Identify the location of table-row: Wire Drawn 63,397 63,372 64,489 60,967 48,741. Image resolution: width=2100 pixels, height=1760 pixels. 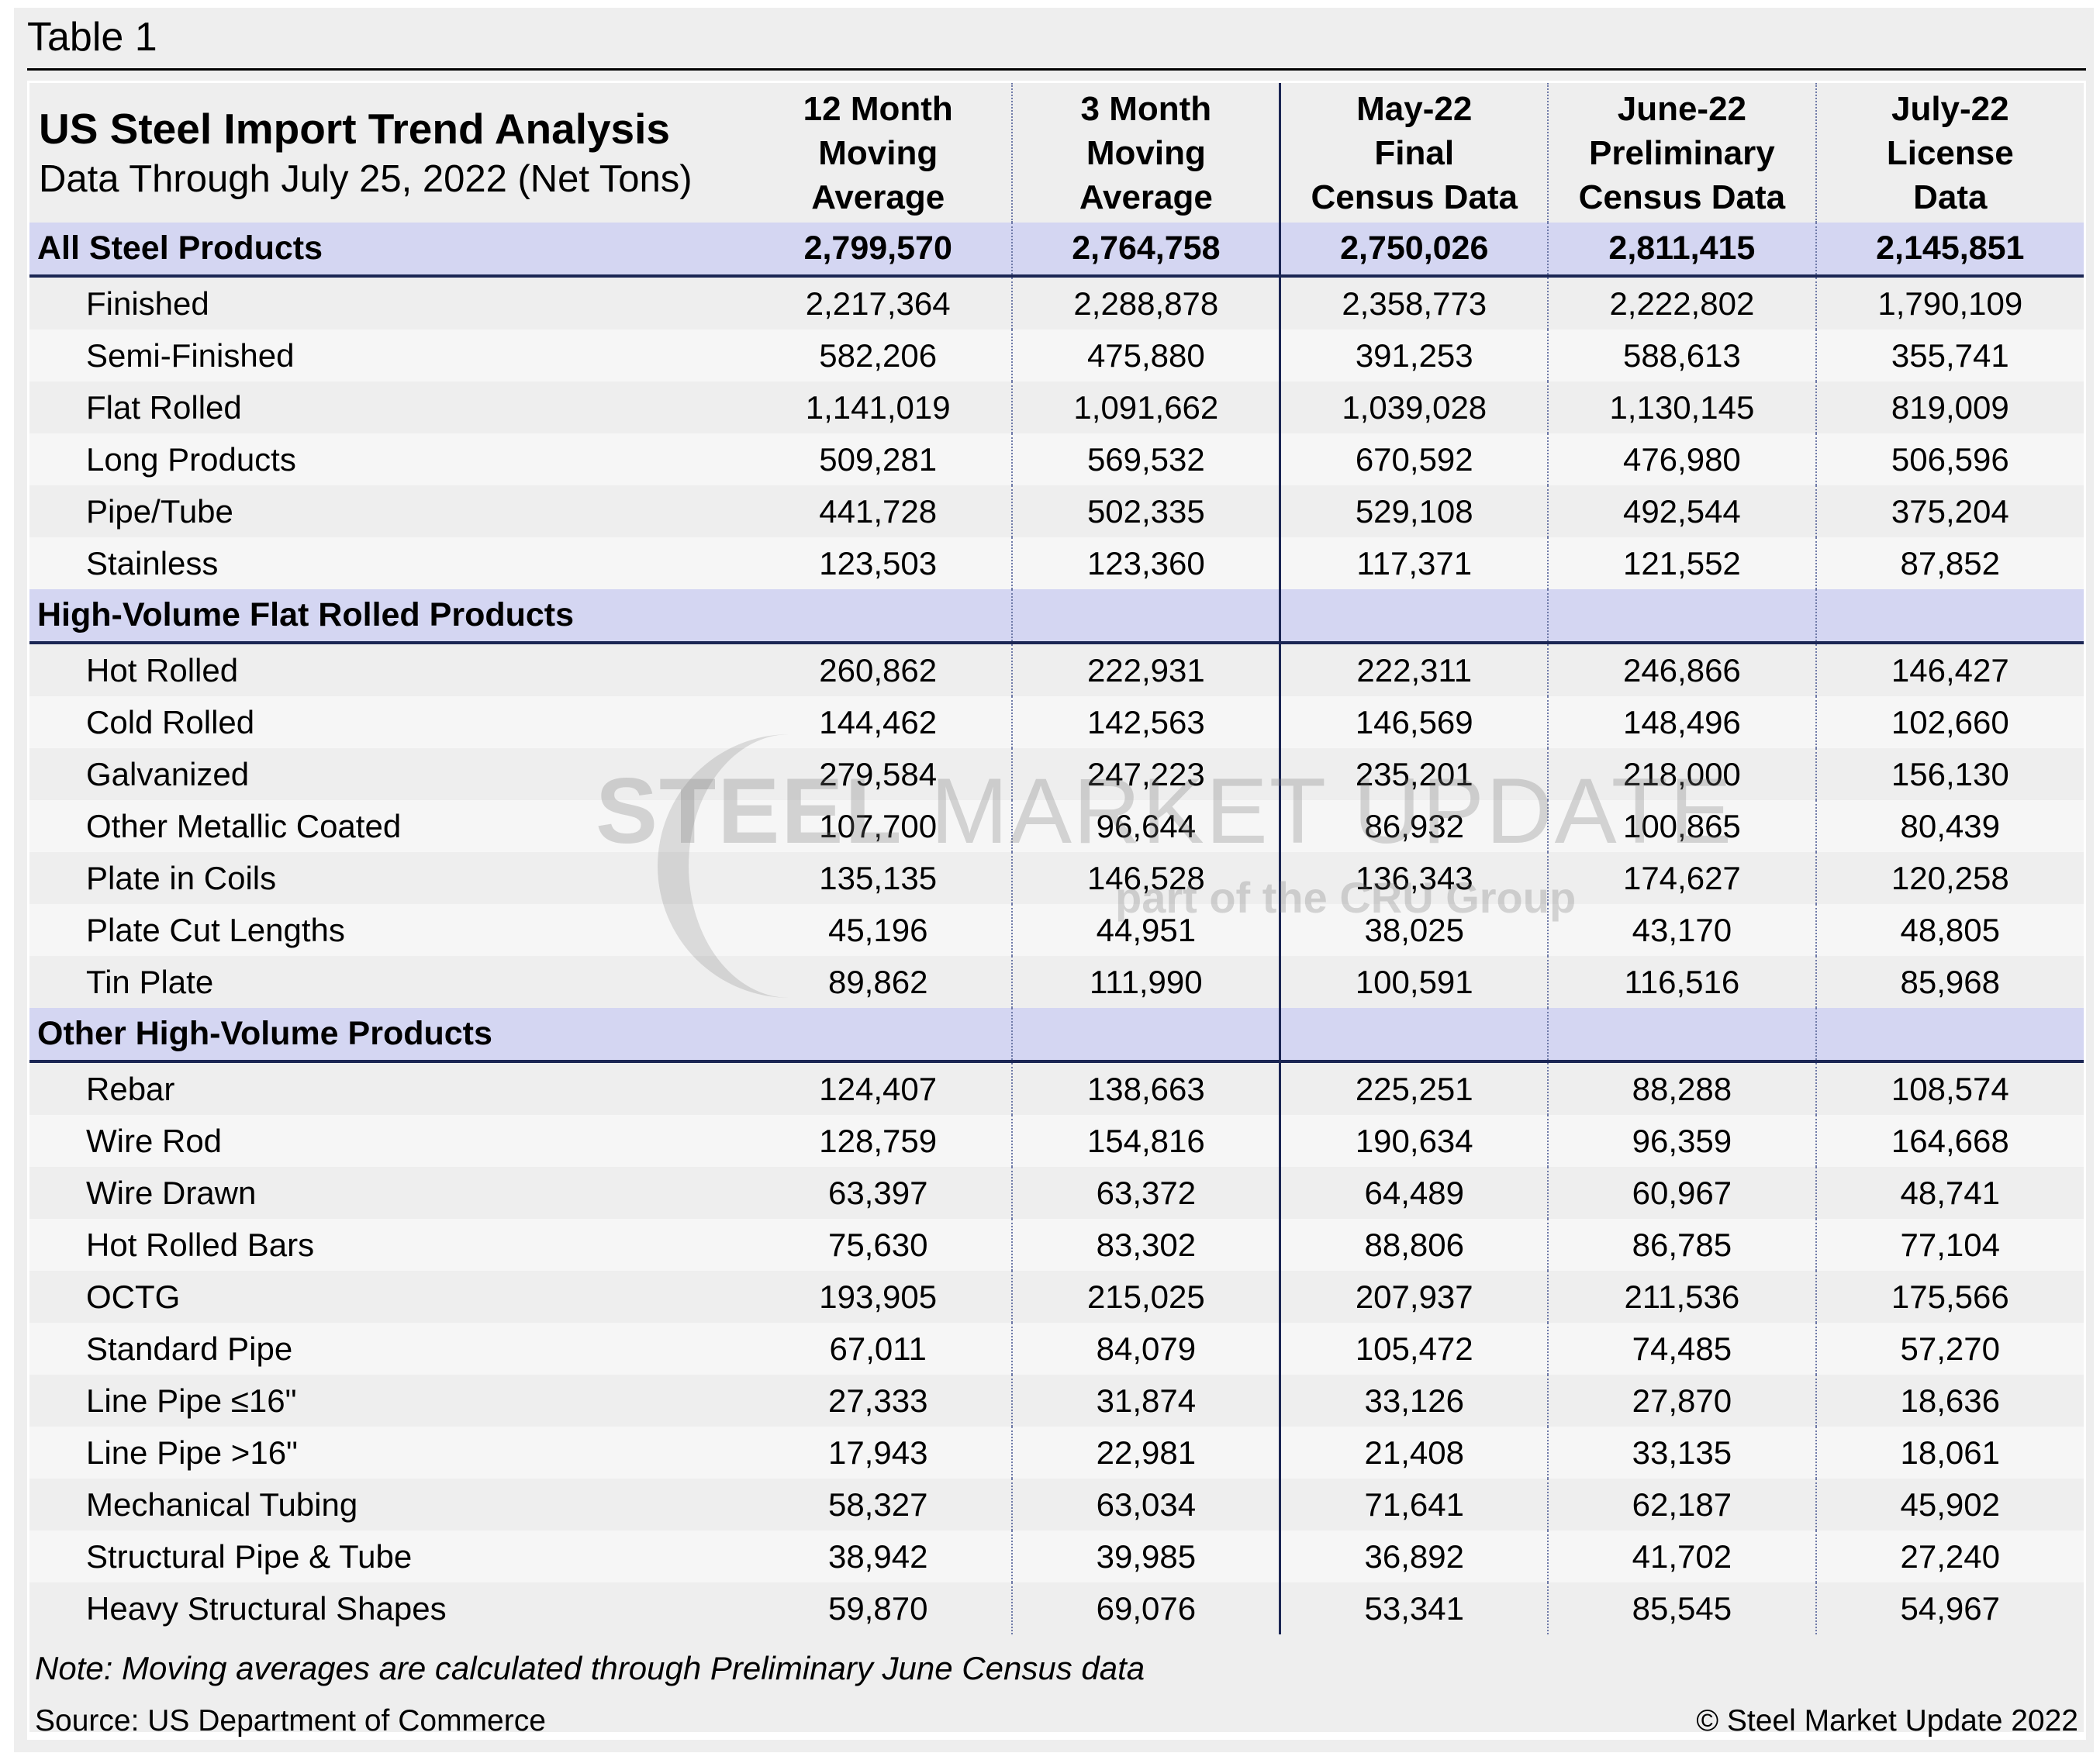
(1056, 1193).